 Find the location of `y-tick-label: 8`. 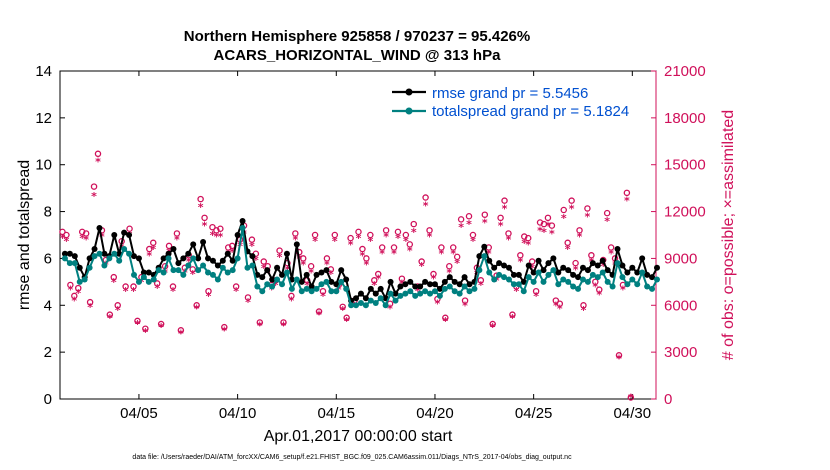

y-tick-label: 8 is located at coordinates (48, 212).